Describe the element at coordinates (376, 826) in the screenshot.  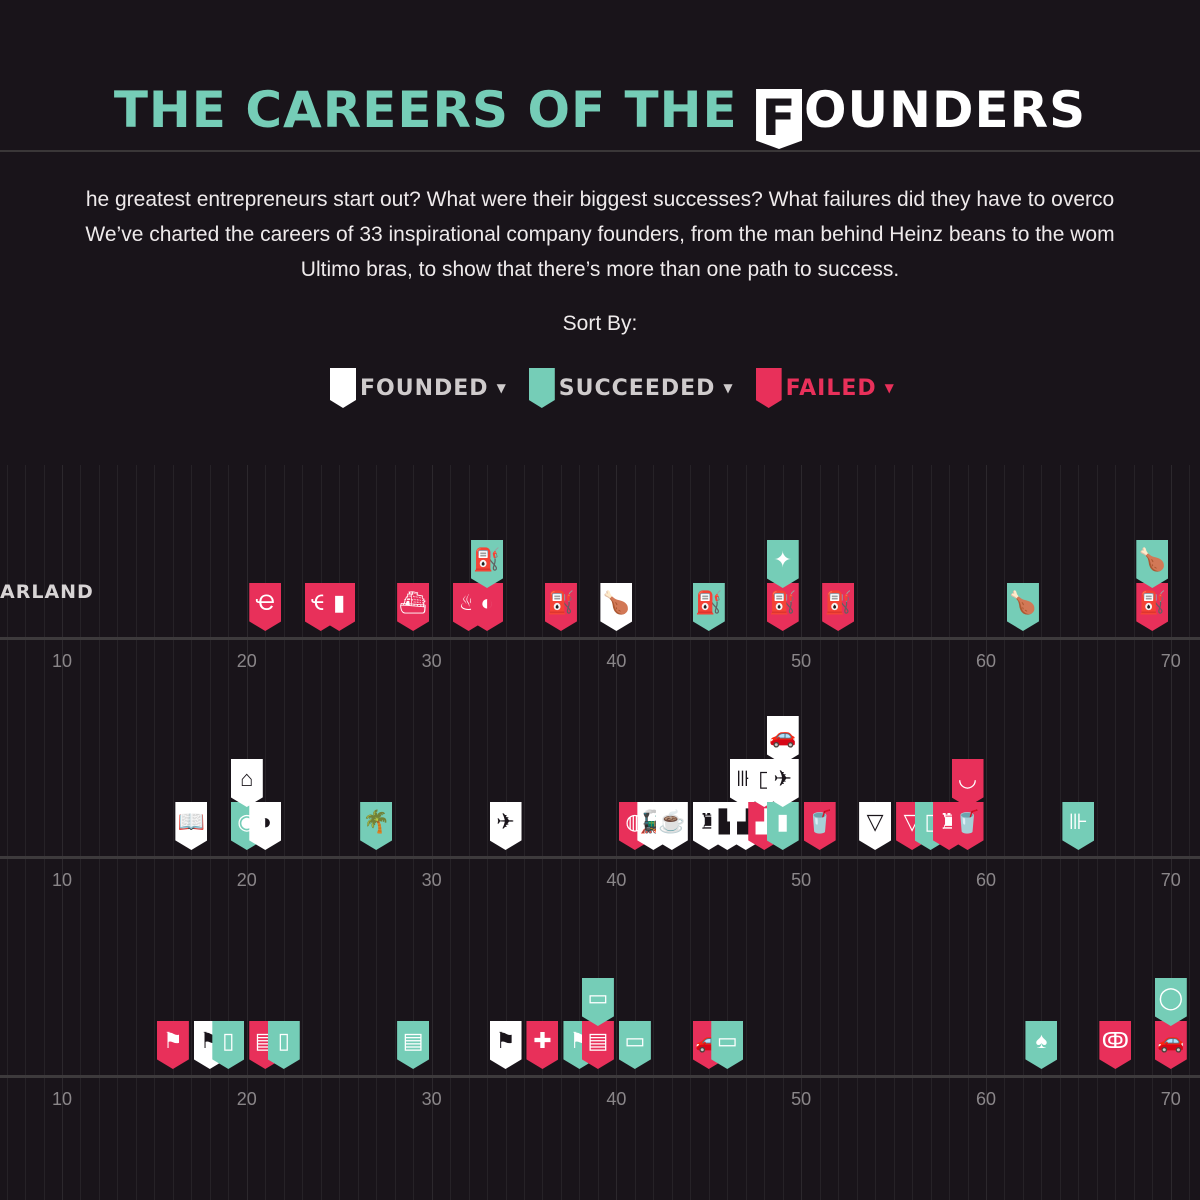
I see `succeeded-marker-island-icon: 🌴` at that location.